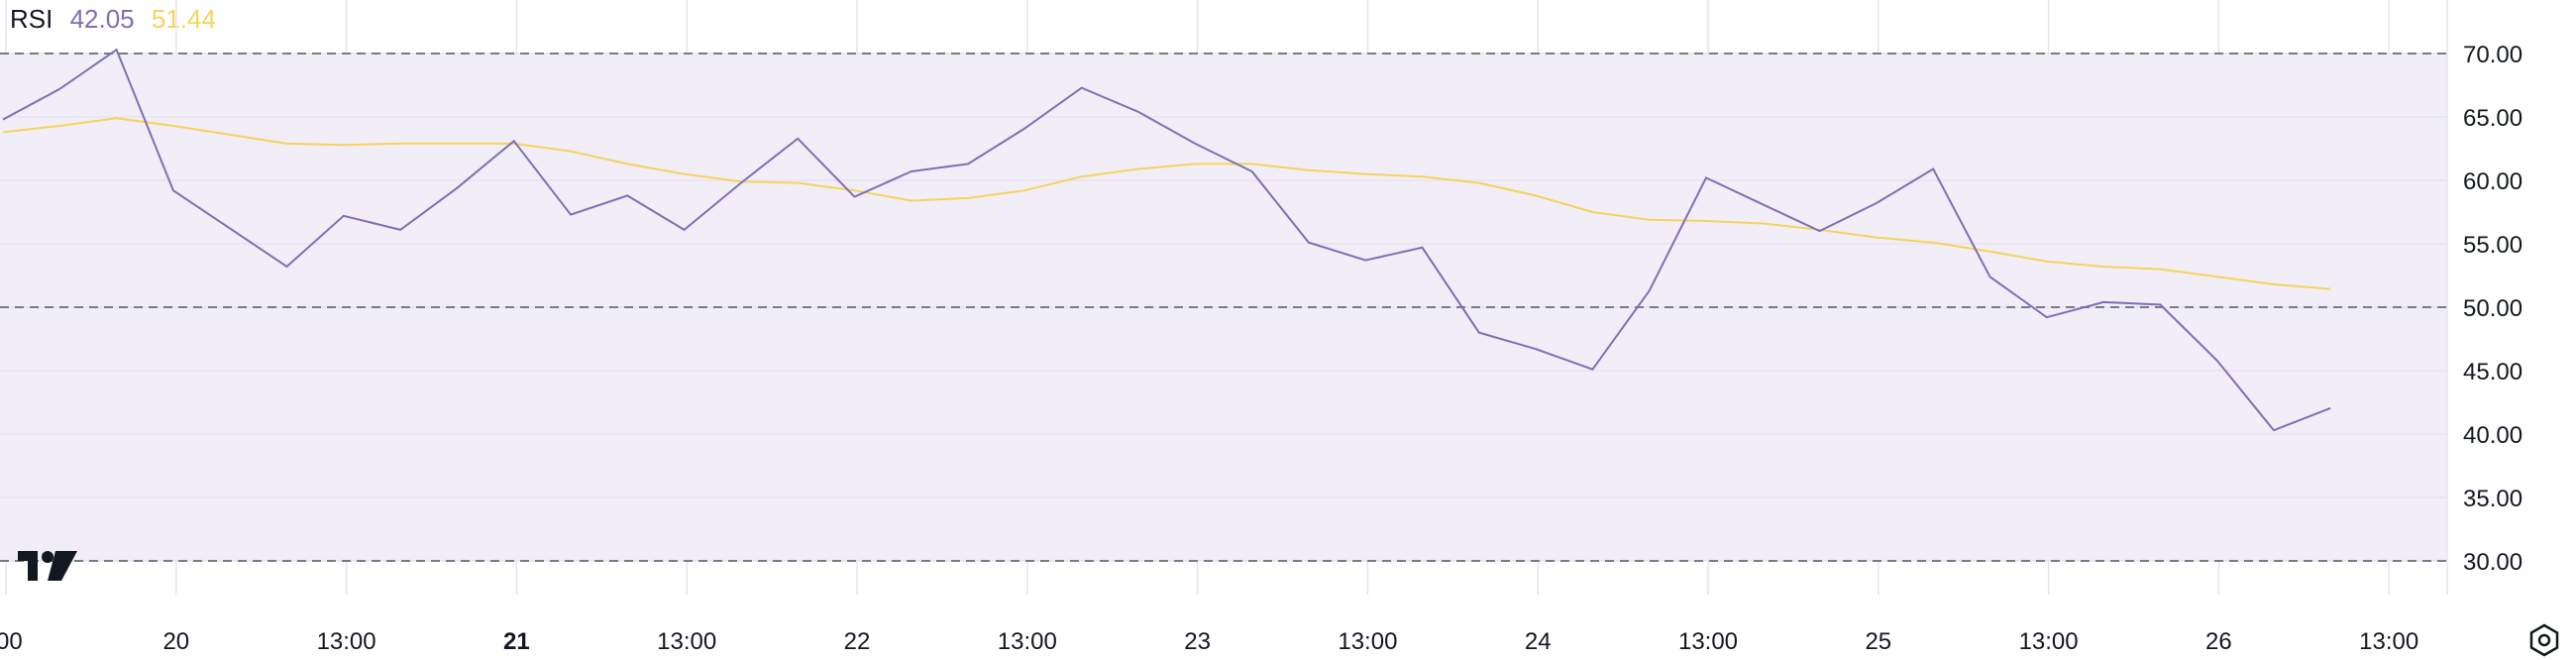 The height and width of the screenshot is (660, 2576). What do you see at coordinates (183, 19) in the screenshot?
I see `ma-value: 51.44` at bounding box center [183, 19].